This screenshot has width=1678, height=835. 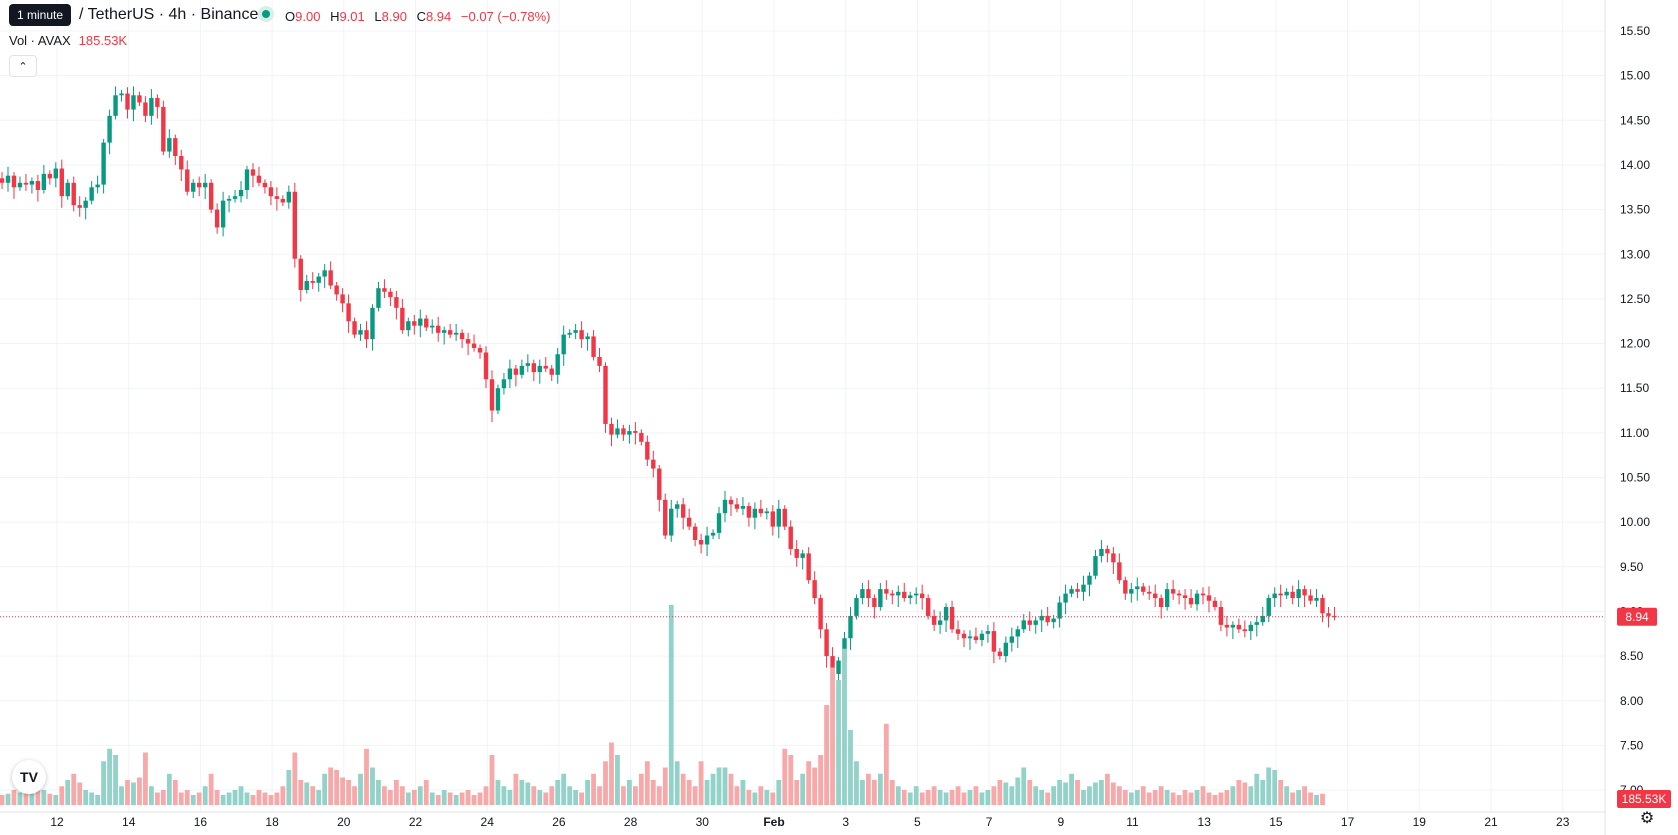 I want to click on x-tick-label: 14, so click(x=129, y=822).